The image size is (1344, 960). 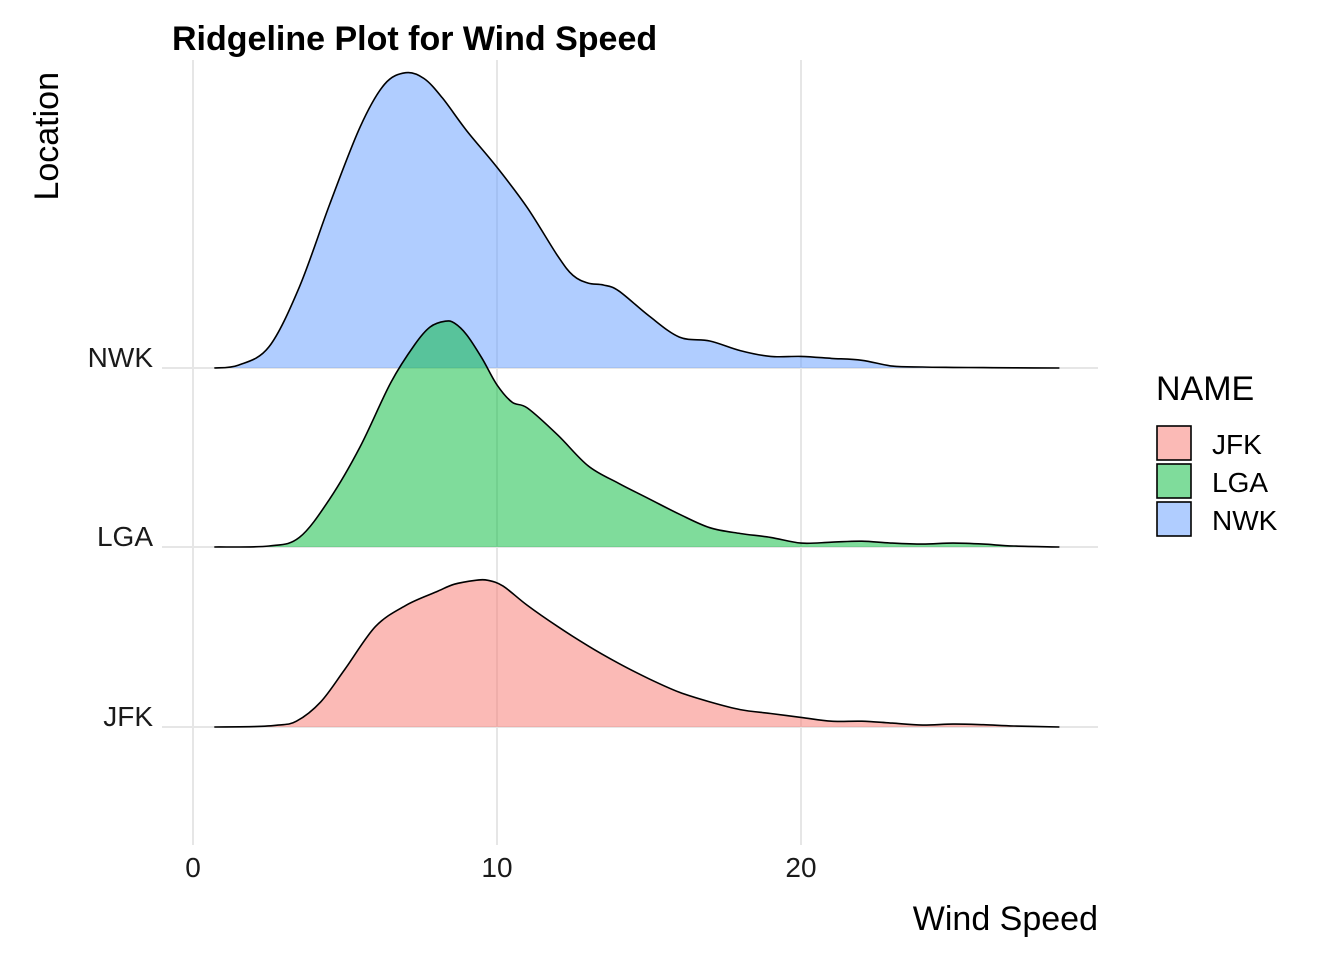 What do you see at coordinates (193, 867) in the screenshot?
I see `x-tick-0: 0` at bounding box center [193, 867].